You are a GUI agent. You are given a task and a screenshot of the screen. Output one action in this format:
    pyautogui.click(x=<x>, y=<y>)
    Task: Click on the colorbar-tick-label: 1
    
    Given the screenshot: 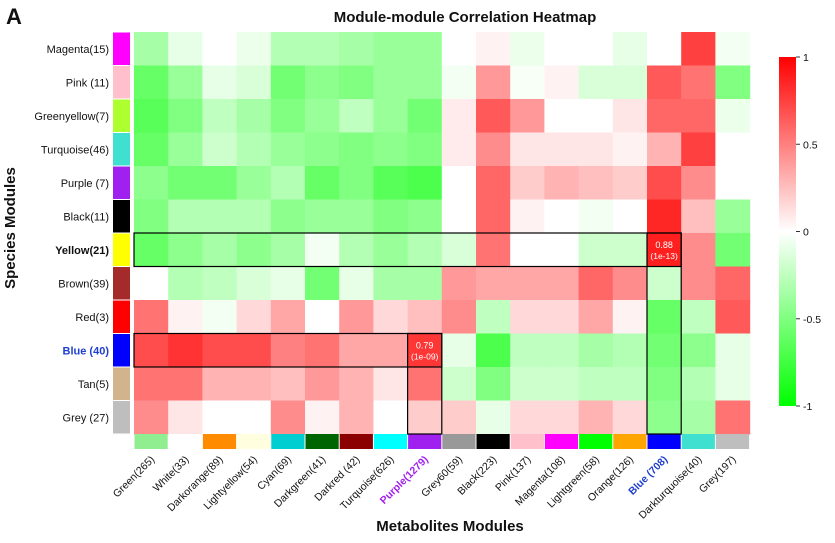 What is the action you would take?
    pyautogui.click(x=806, y=58)
    